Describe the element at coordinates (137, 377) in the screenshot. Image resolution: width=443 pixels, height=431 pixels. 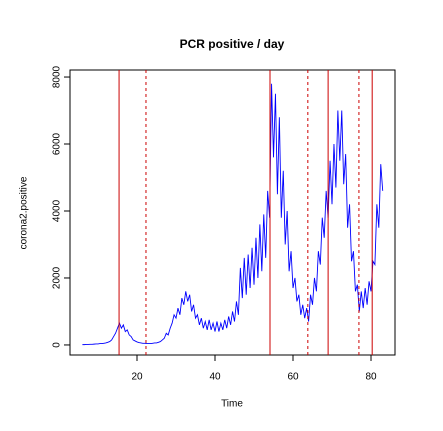
I see `x-tick-label: 20` at that location.